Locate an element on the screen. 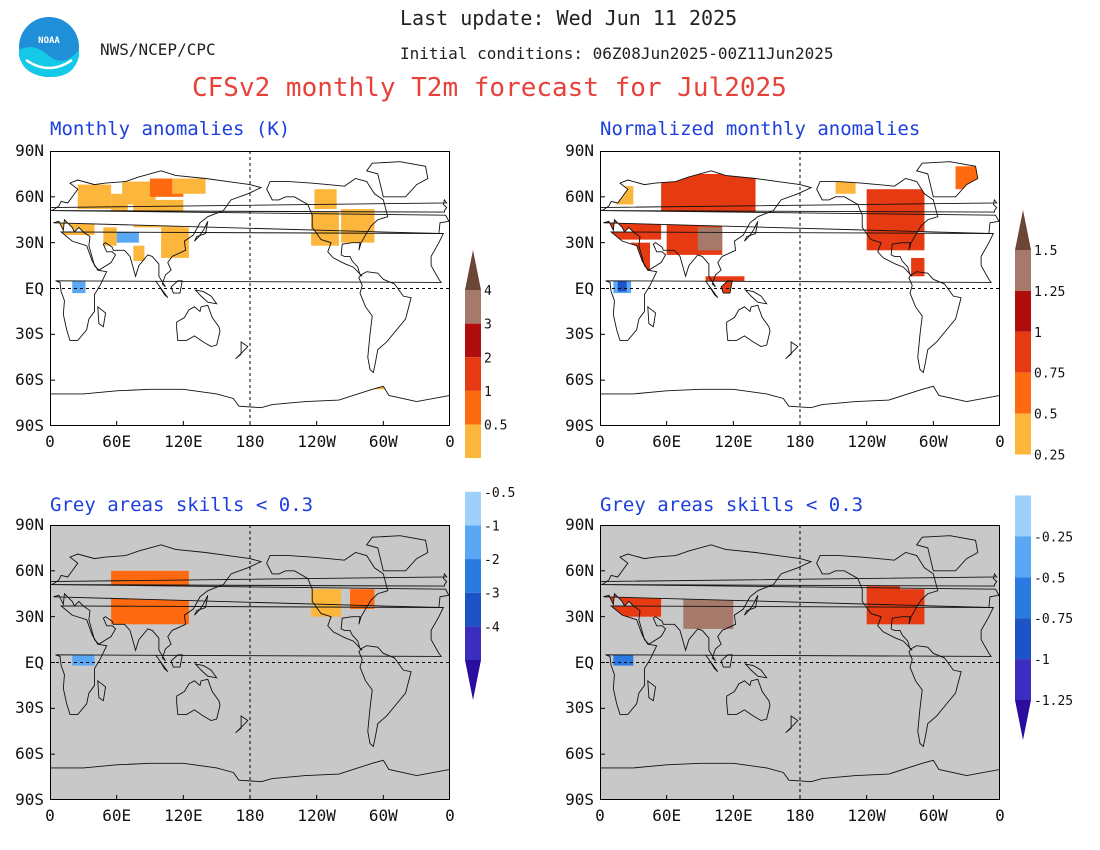  last-update: Last update: Wed Jun 11 2025 is located at coordinates (569, 18).